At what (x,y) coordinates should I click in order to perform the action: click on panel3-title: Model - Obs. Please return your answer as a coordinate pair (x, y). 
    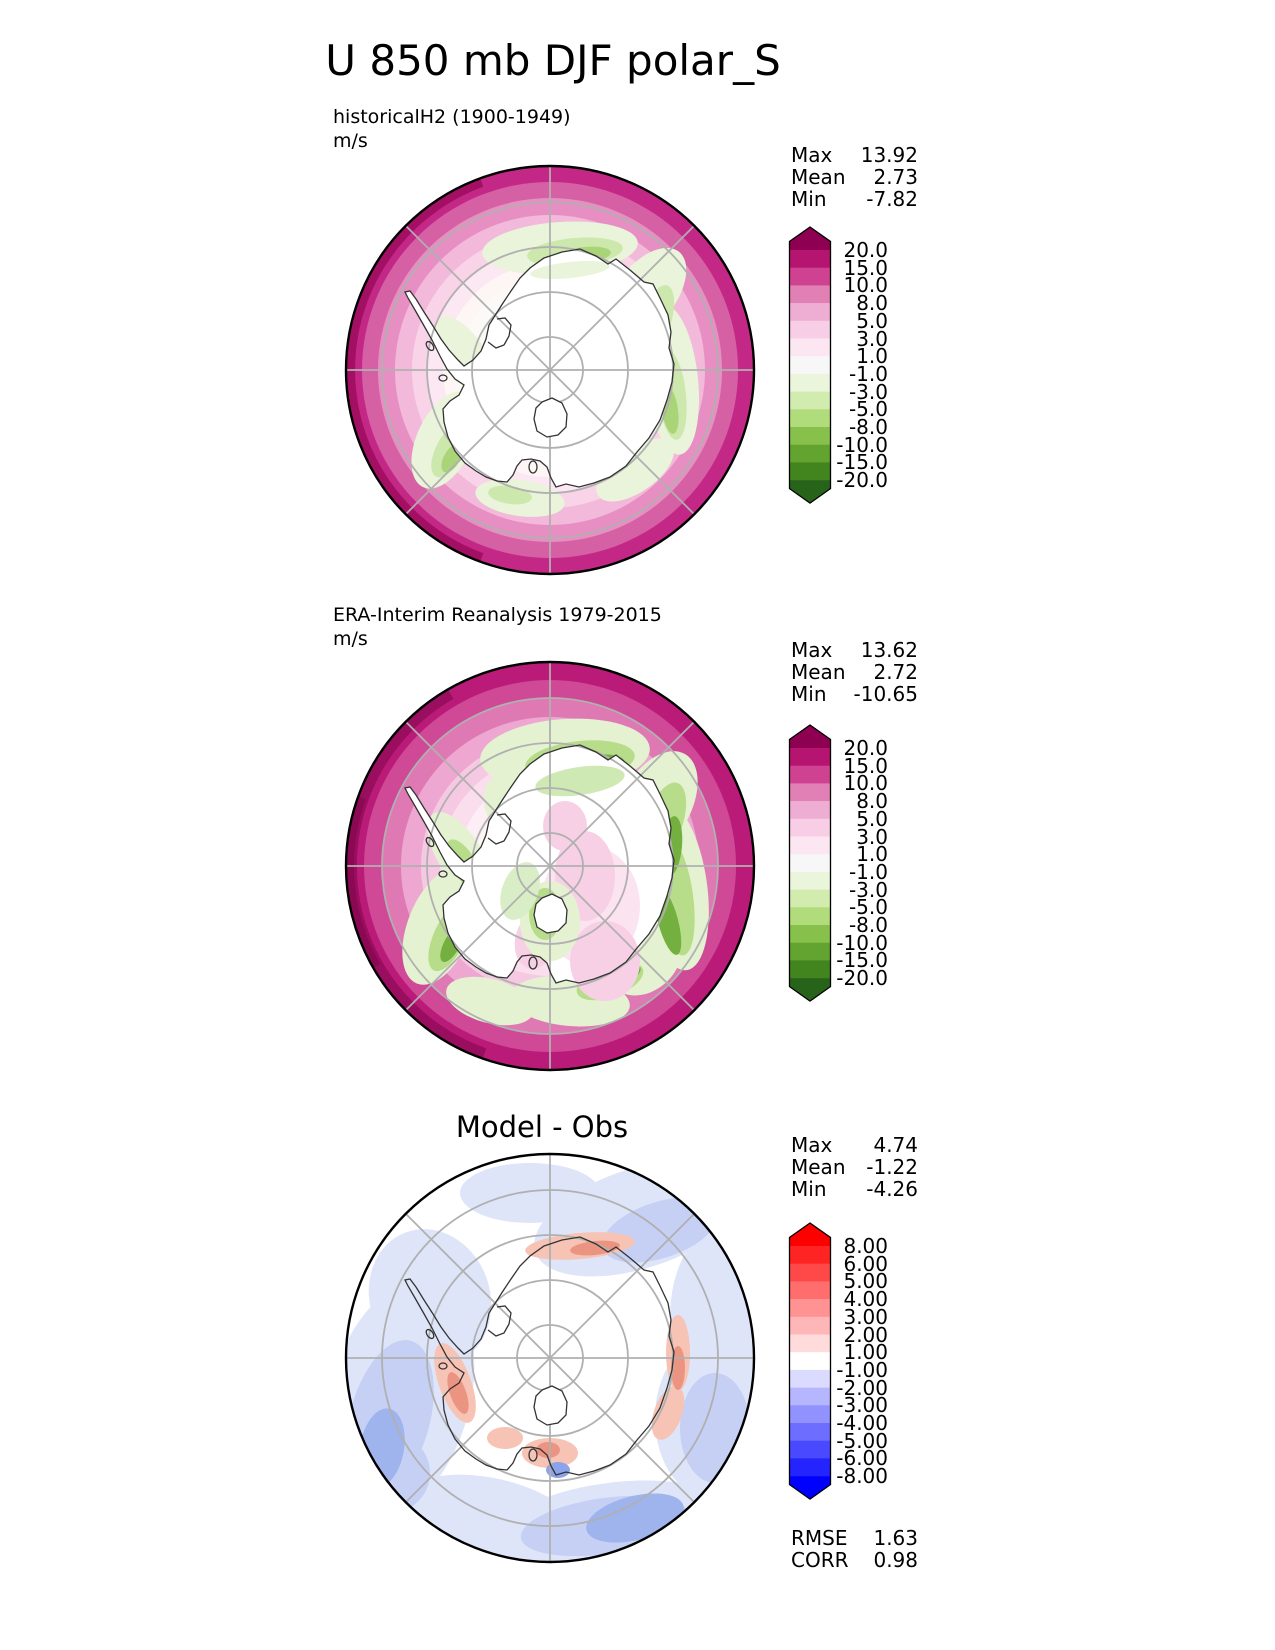
    Looking at the image, I should click on (542, 1127).